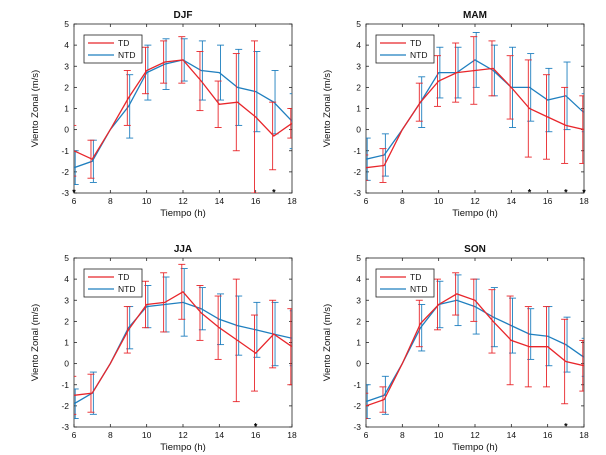  What do you see at coordinates (66, 87) in the screenshot?
I see `y-tick-label: 2` at bounding box center [66, 87].